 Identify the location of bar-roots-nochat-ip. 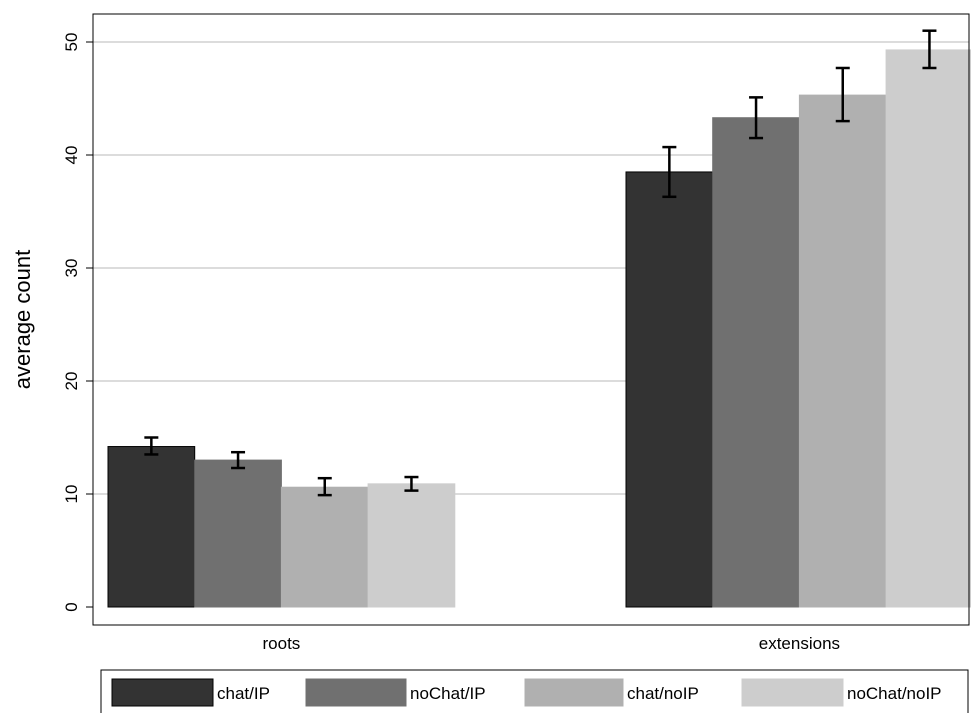
(238, 533).